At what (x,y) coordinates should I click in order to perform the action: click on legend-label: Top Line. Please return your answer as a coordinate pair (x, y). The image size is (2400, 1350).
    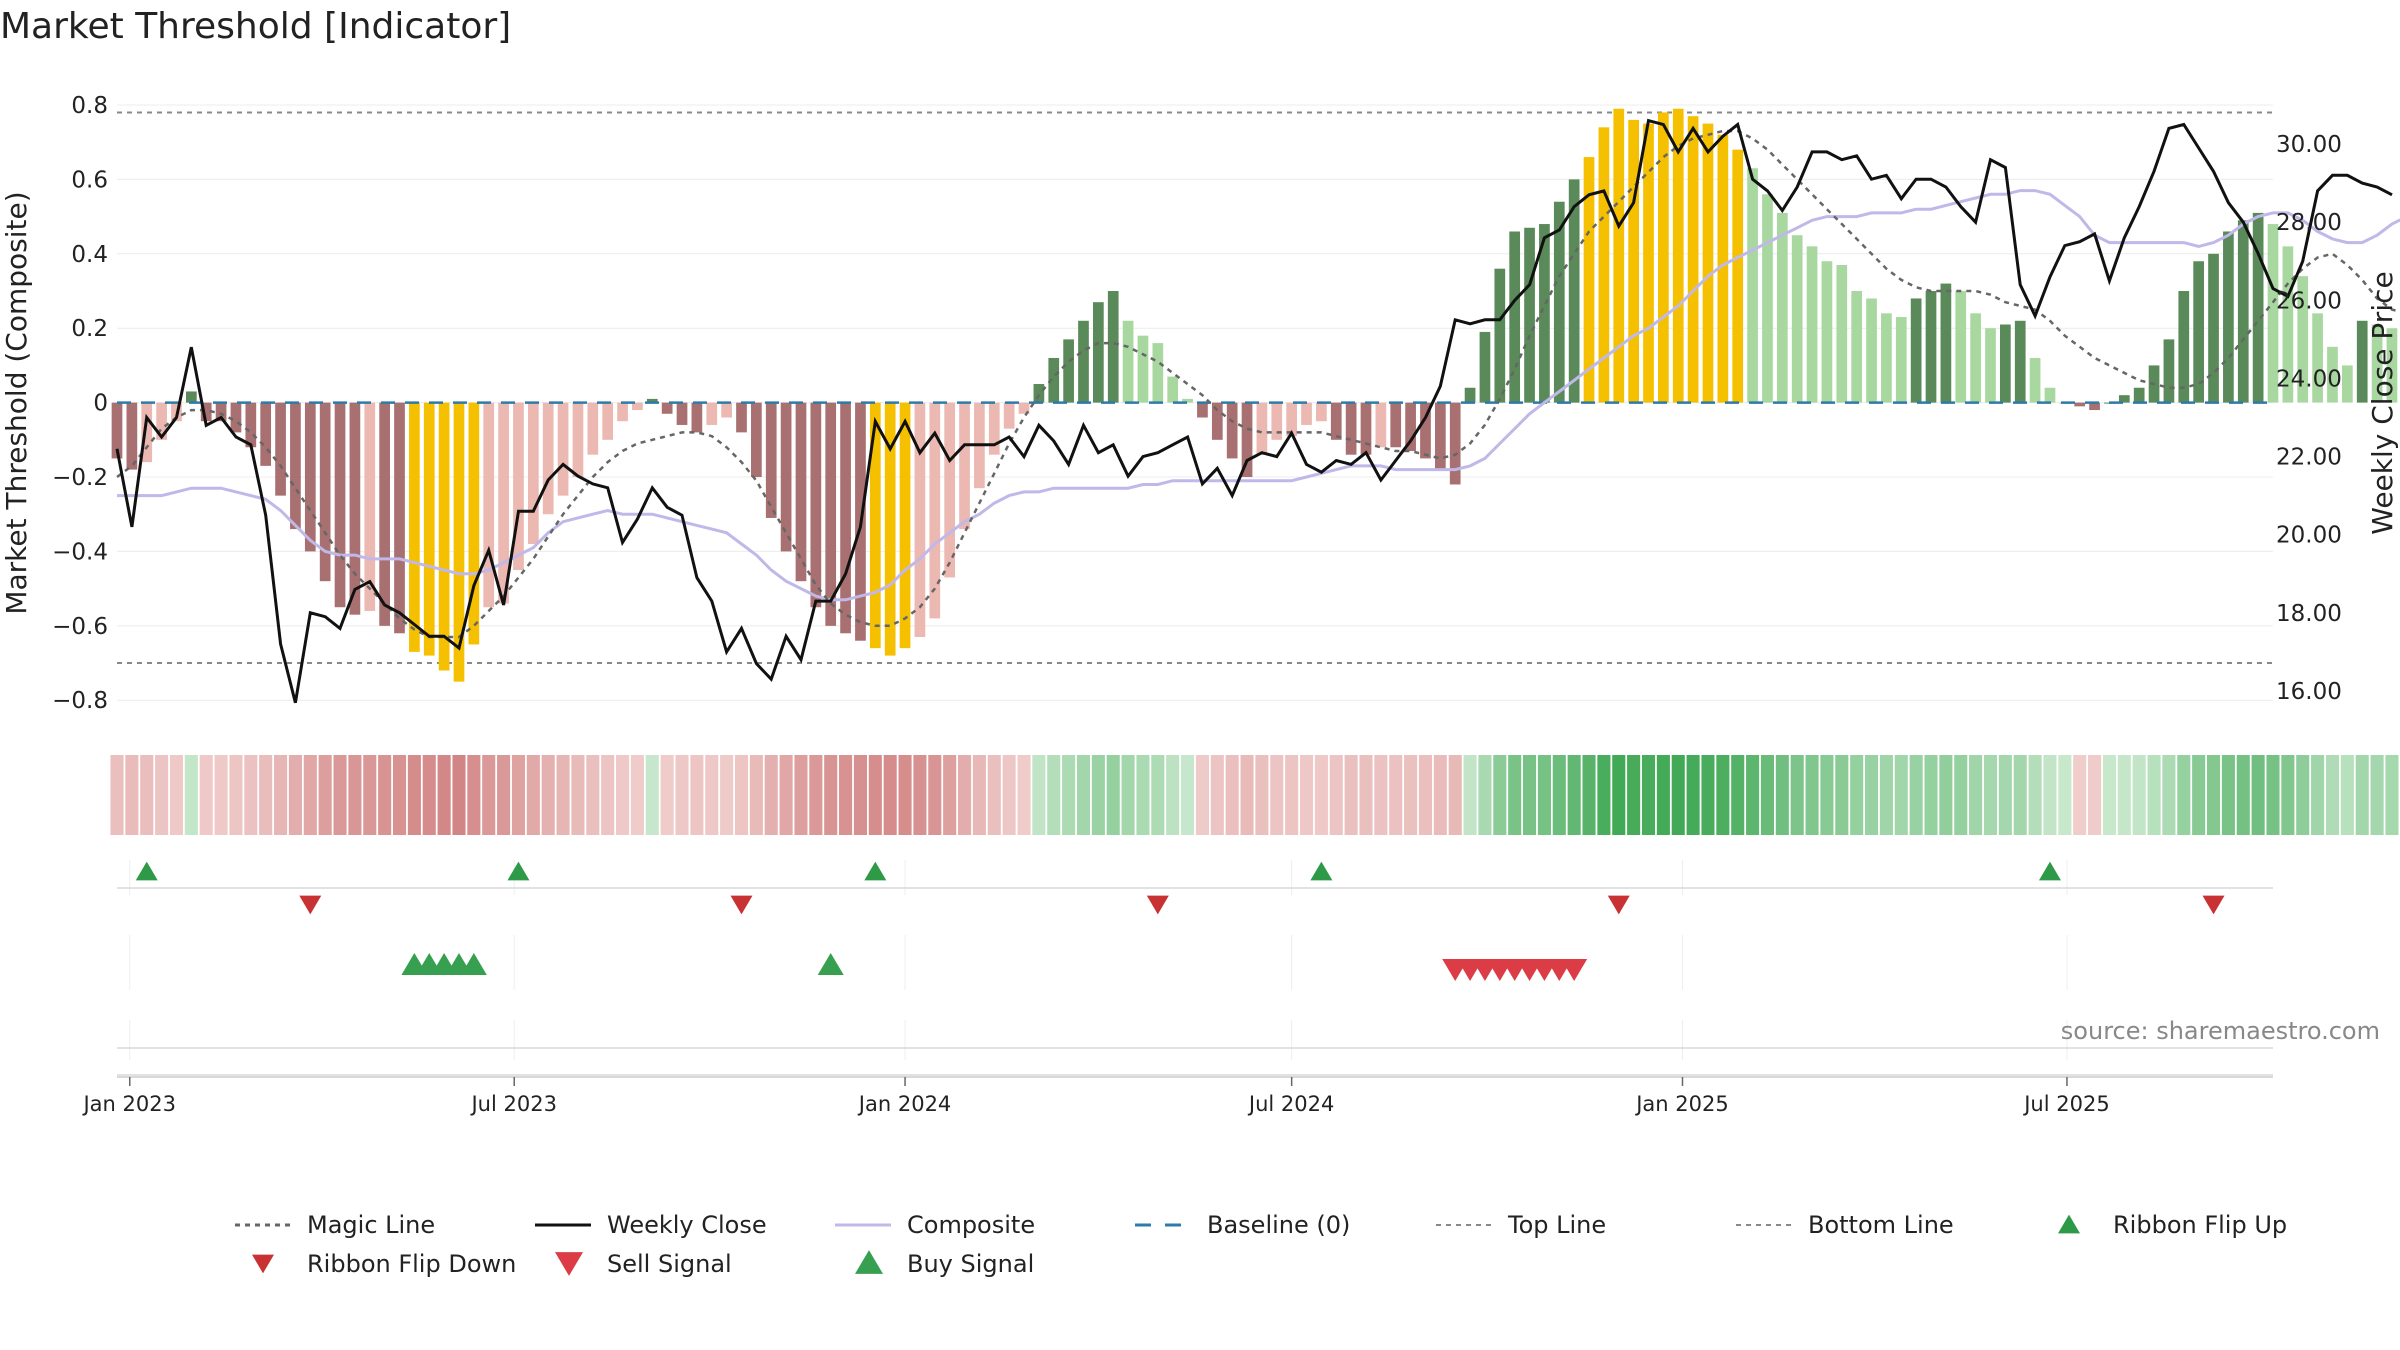
    Looking at the image, I should click on (1556, 1225).